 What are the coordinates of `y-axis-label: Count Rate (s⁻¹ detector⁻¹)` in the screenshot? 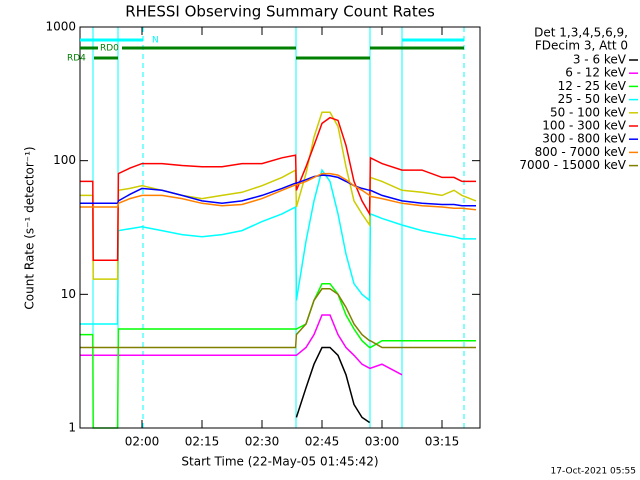 It's located at (30, 227).